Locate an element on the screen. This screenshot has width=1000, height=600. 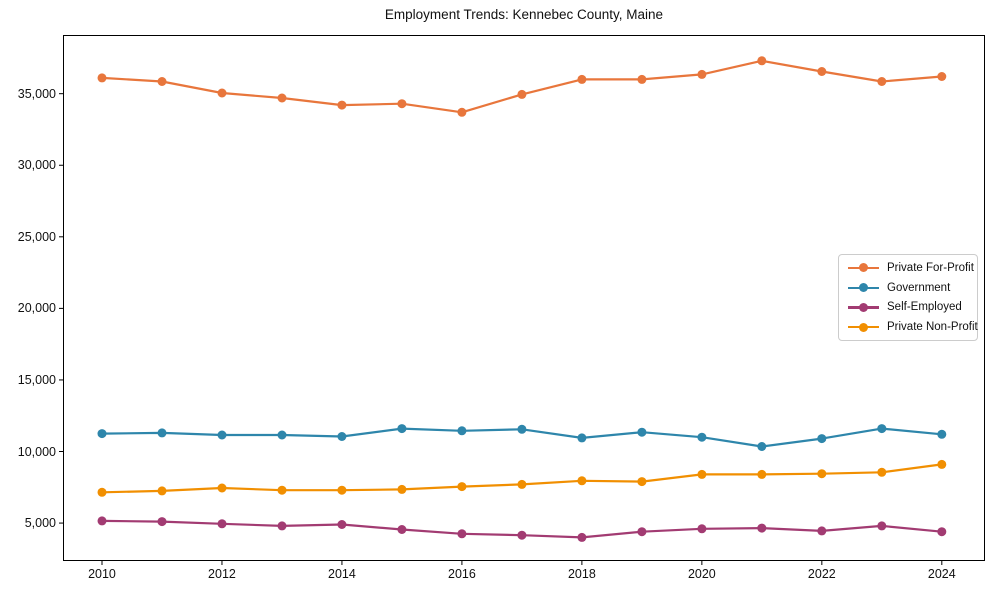
y-tick-label: 25,000 is located at coordinates (36, 236).